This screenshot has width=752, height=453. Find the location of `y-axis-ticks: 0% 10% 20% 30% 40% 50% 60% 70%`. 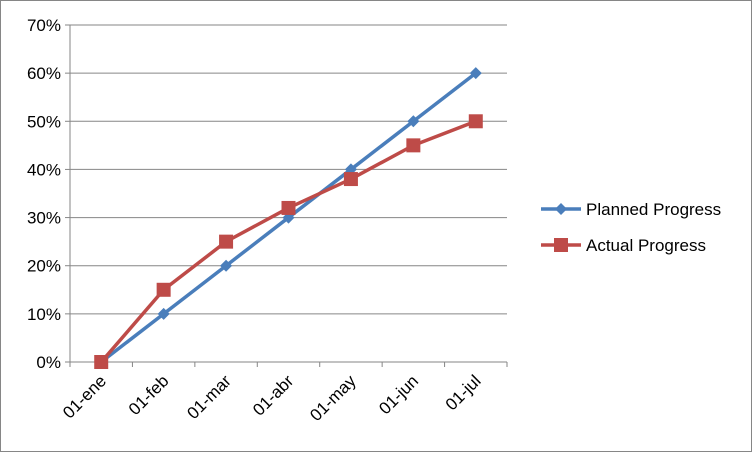

y-axis-ticks: 0% 10% 20% 30% 40% 50% 60% 70% is located at coordinates (48, 194).